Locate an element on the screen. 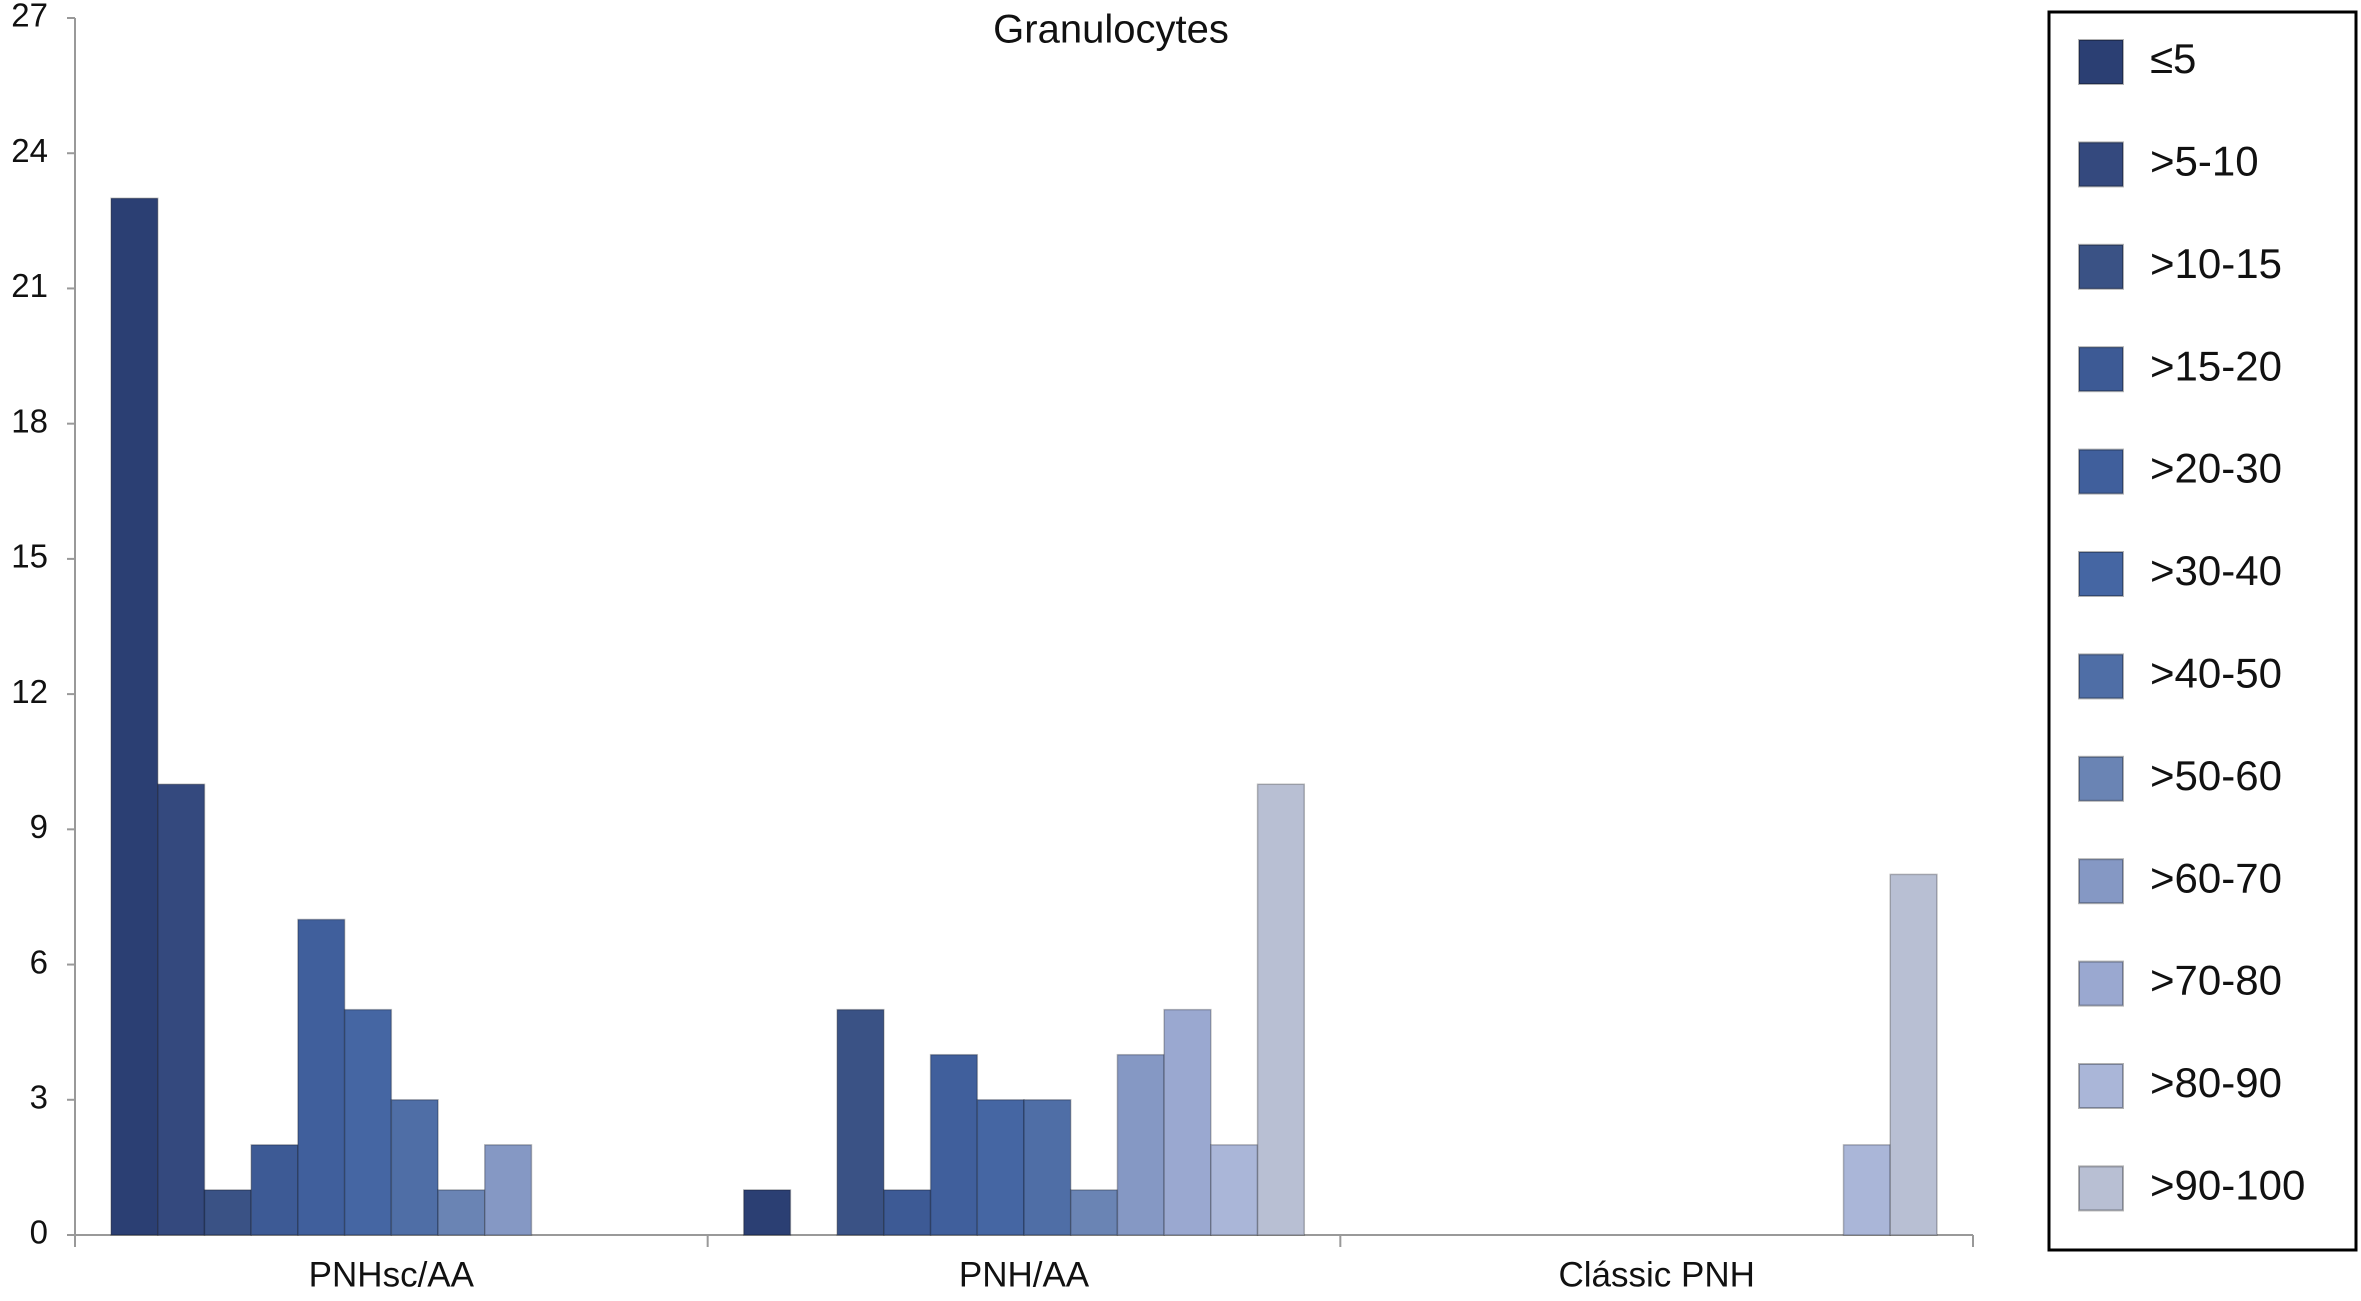 The height and width of the screenshot is (1301, 2361). y-tick-label: 3 is located at coordinates (39, 1096).